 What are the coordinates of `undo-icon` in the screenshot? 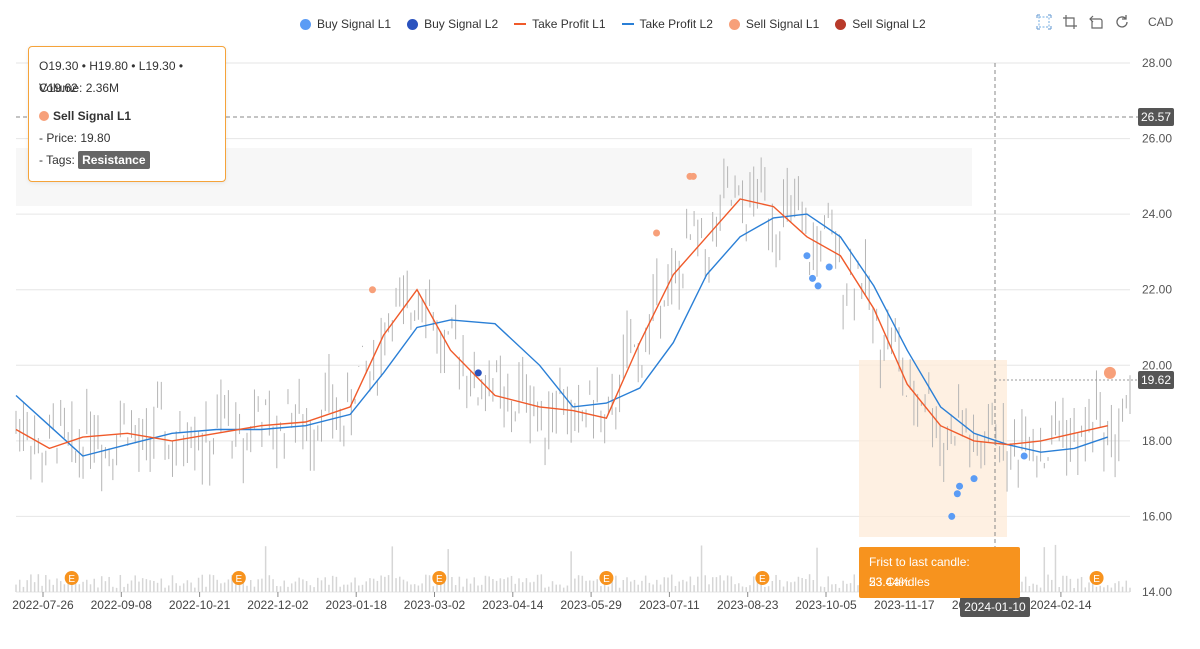 It's located at (1096, 22).